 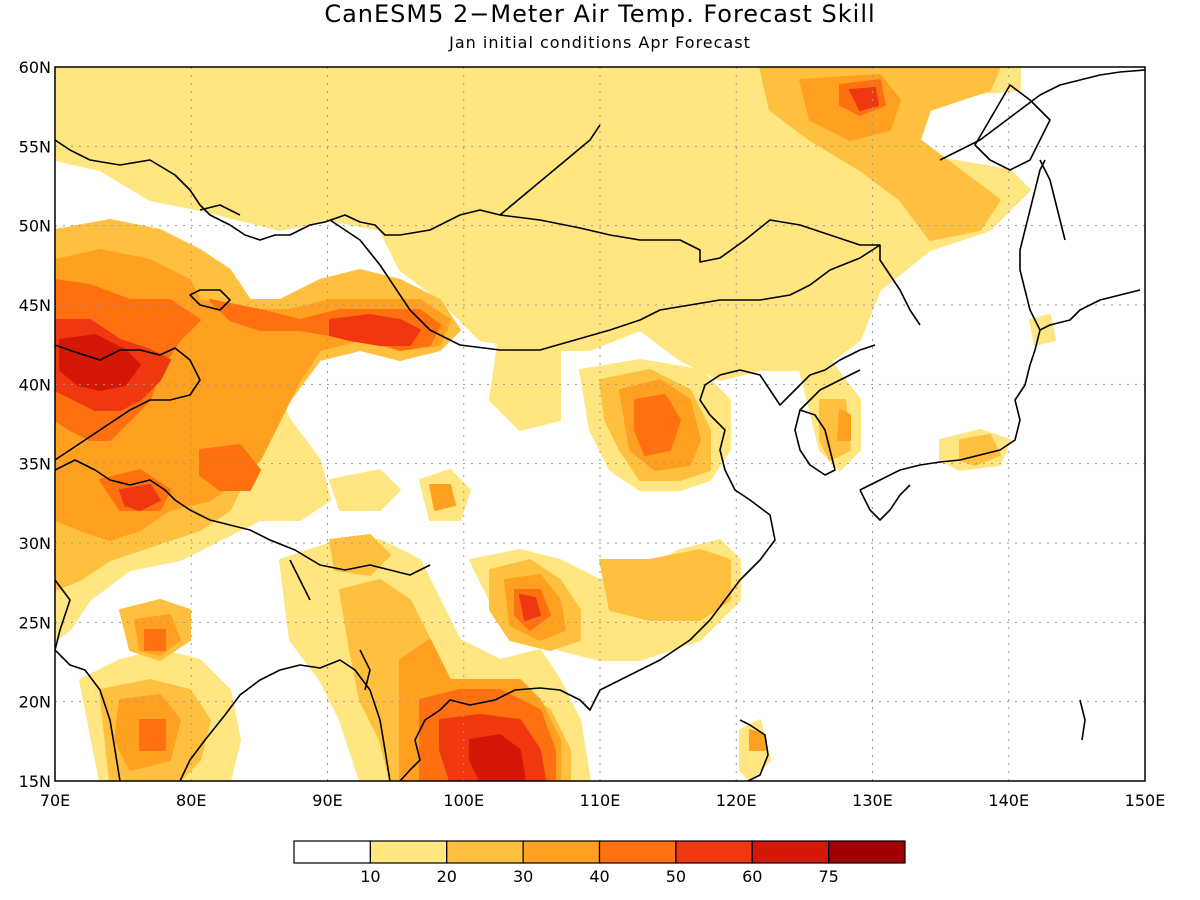 What do you see at coordinates (35, 543) in the screenshot?
I see `lat-tick-label: 30N` at bounding box center [35, 543].